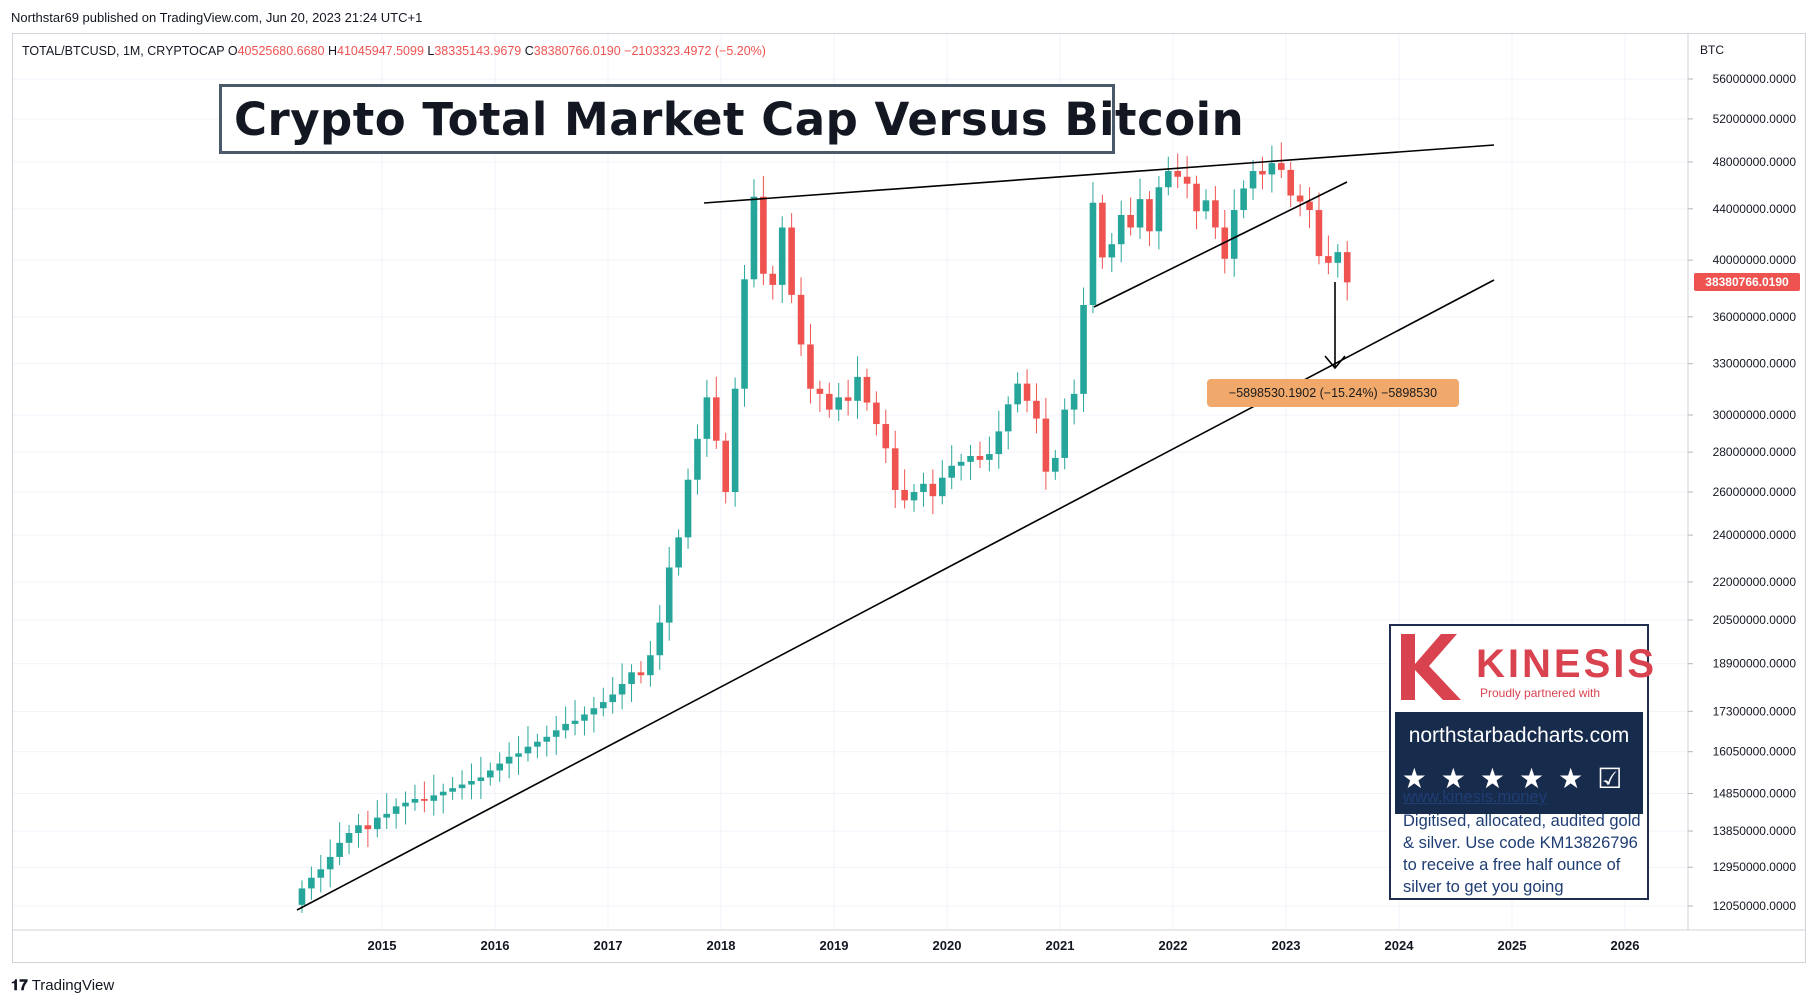 This screenshot has height=1007, width=1817. I want to click on y-tick-label: 20500000.0000, so click(1755, 620).